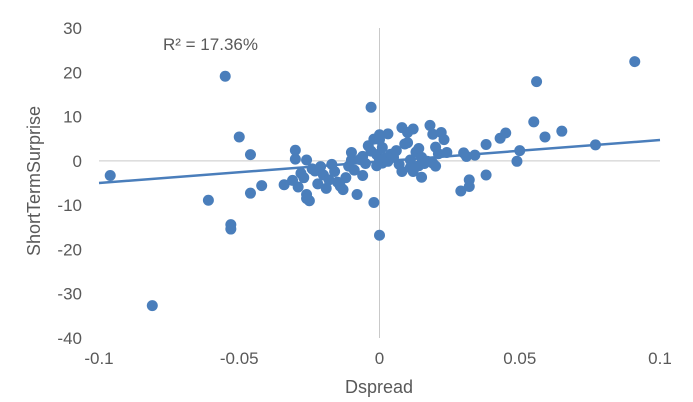 The image size is (693, 402). What do you see at coordinates (77, 161) in the screenshot?
I see `y-tick-label: 0` at bounding box center [77, 161].